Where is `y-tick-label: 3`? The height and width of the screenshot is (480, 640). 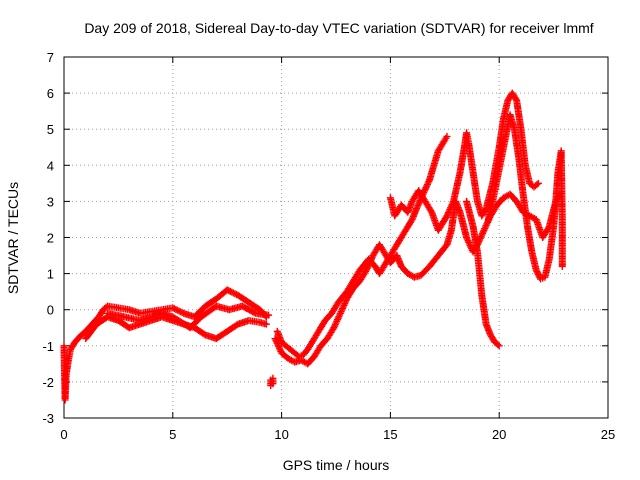
y-tick-label: 3 is located at coordinates (50, 201).